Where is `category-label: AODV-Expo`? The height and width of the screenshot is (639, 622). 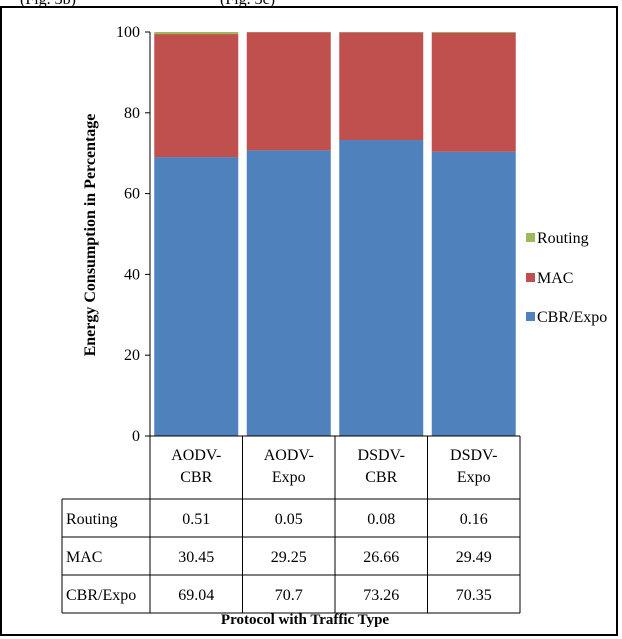
category-label: AODV-Expo is located at coordinates (289, 466).